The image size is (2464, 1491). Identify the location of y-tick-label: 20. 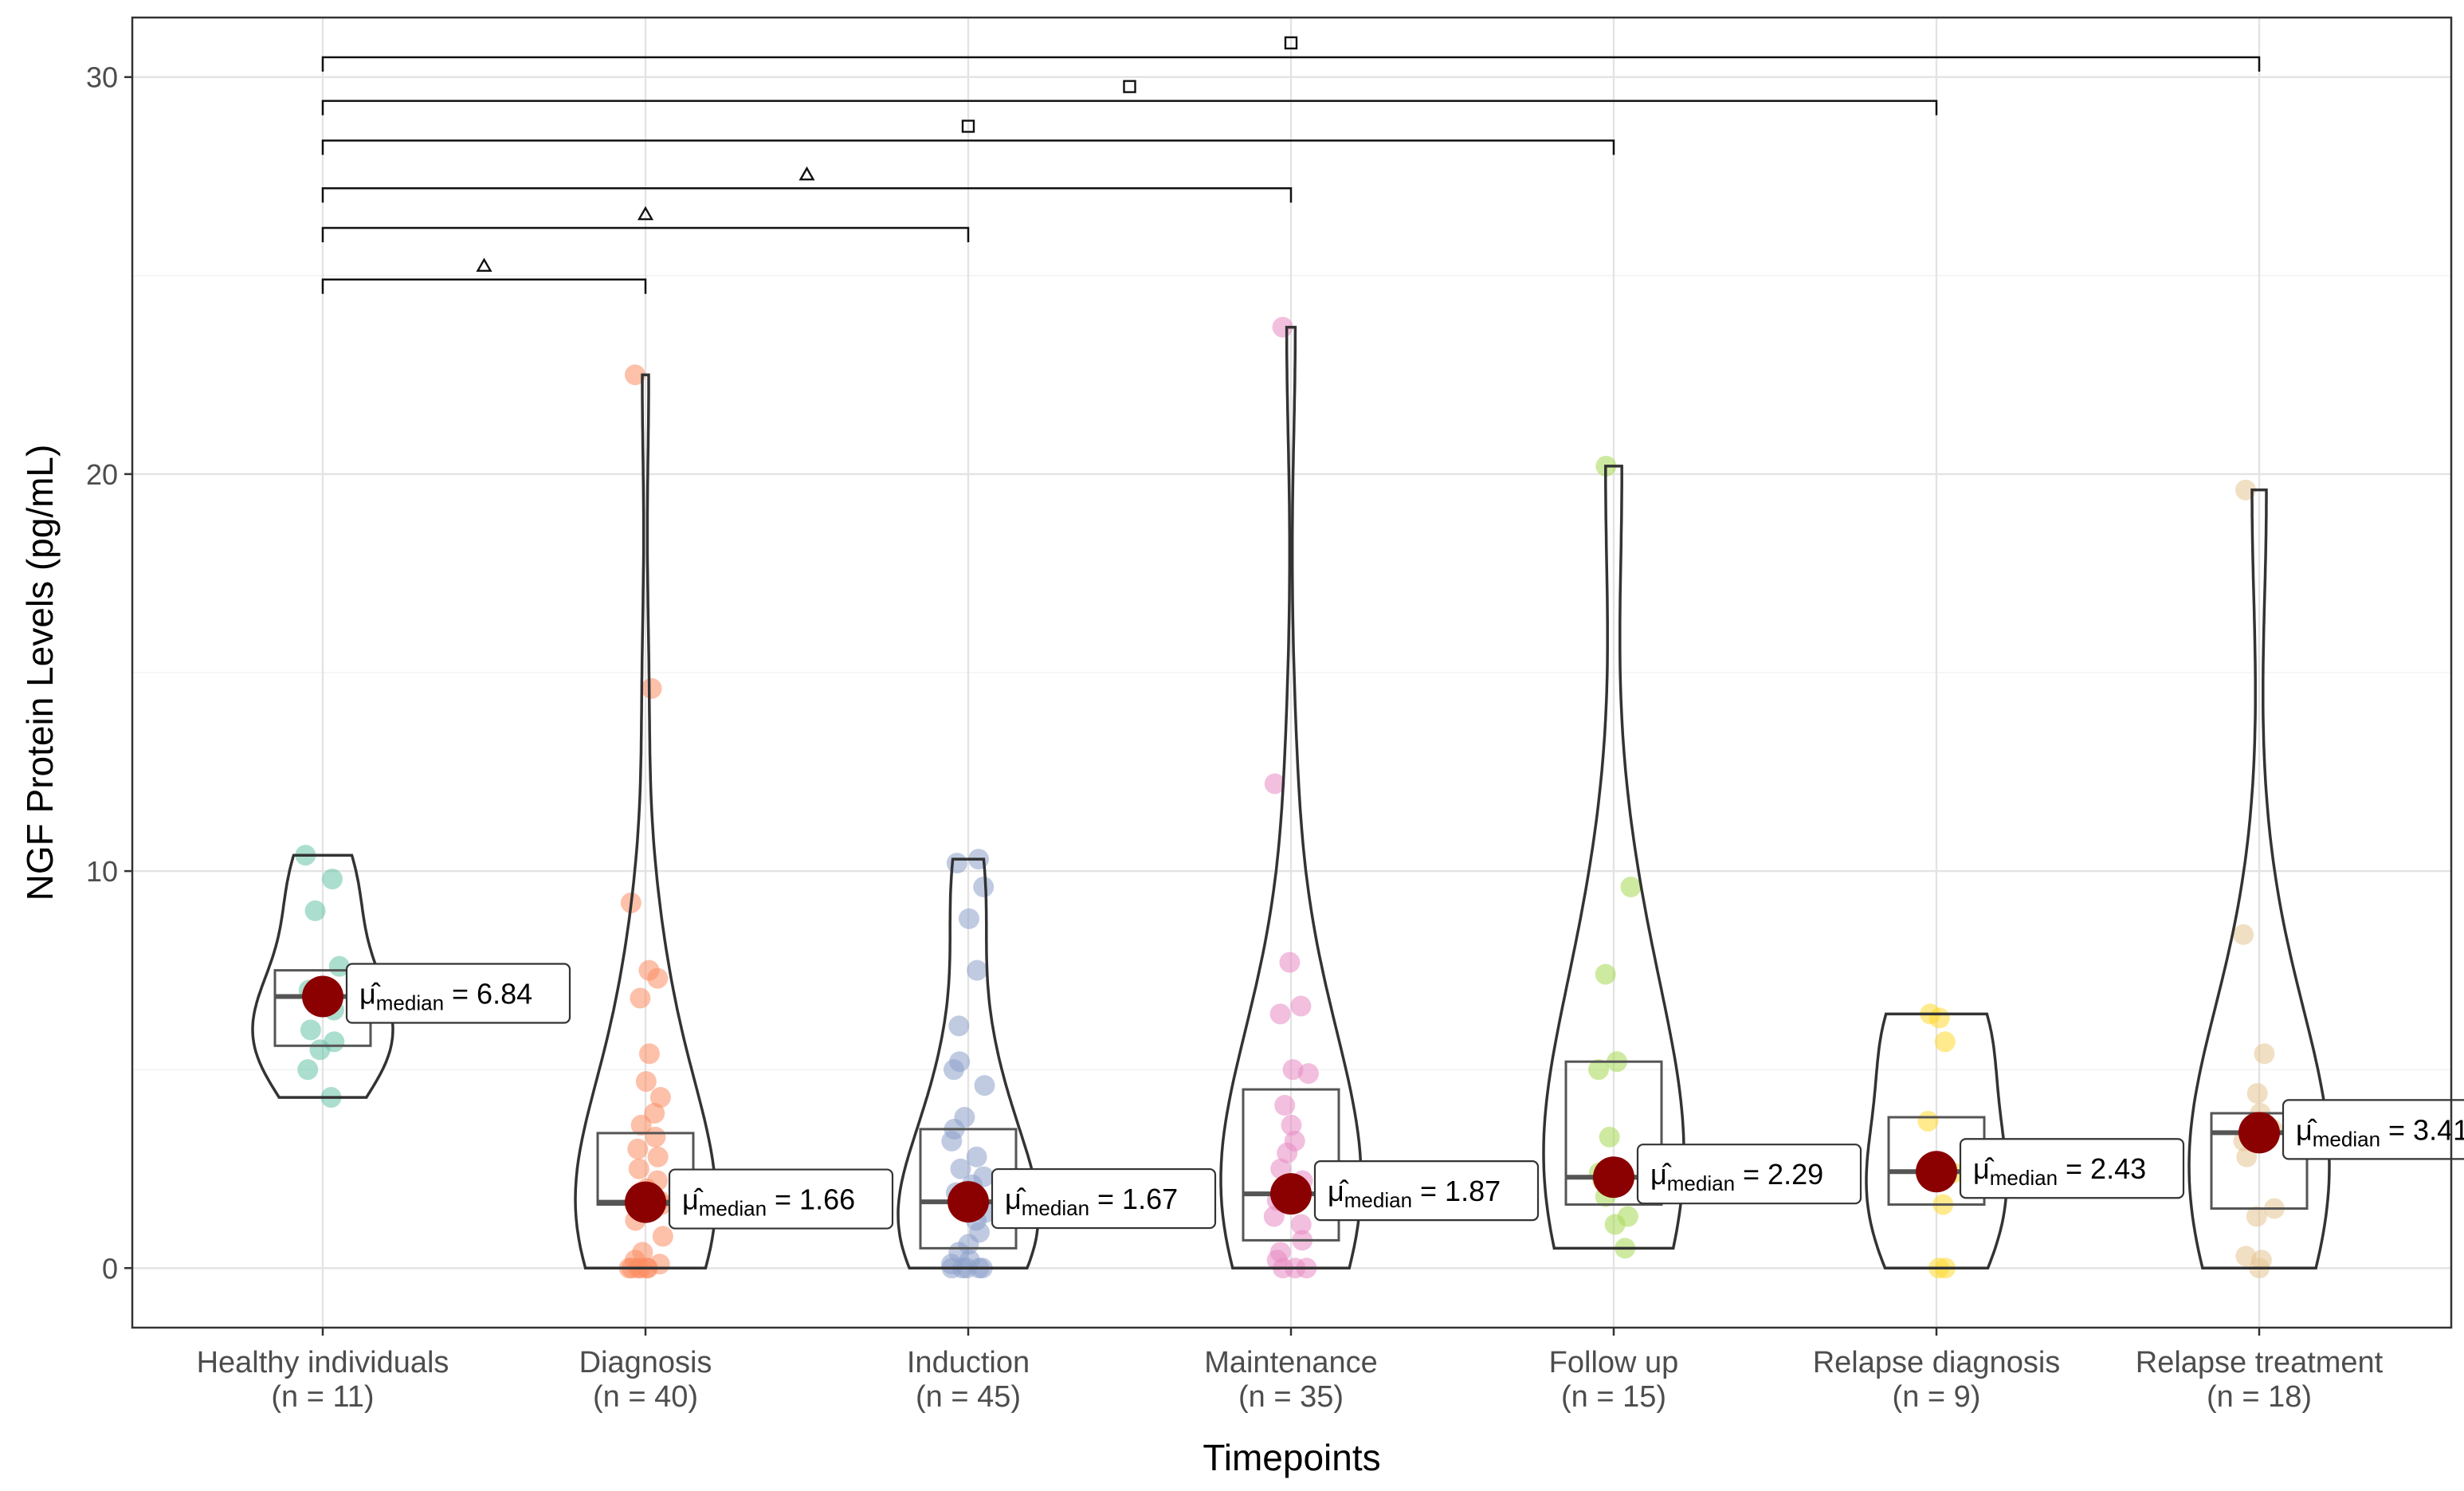
(102, 474).